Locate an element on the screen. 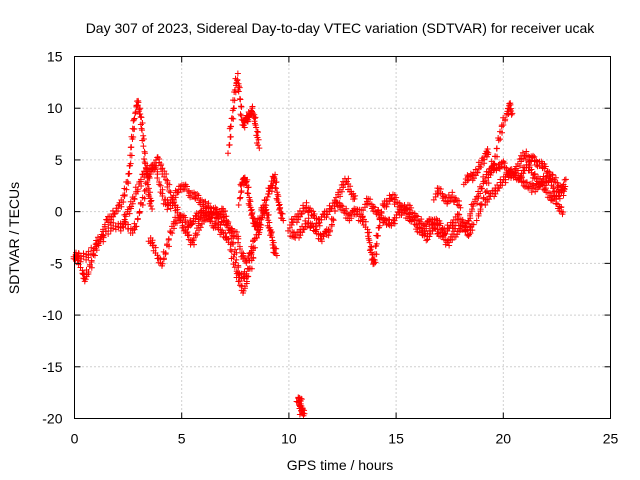 This screenshot has width=640, height=480. x-tick-label: 10 is located at coordinates (289, 439).